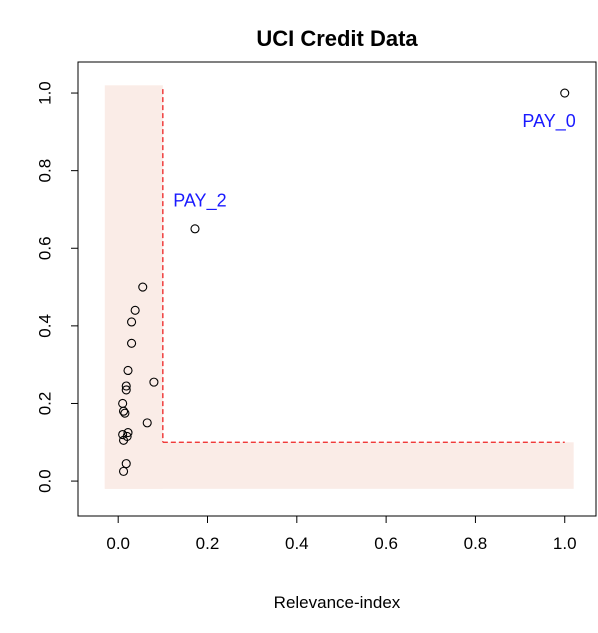 The height and width of the screenshot is (633, 598). What do you see at coordinates (565, 543) in the screenshot?
I see `x-tick-label: 1.0` at bounding box center [565, 543].